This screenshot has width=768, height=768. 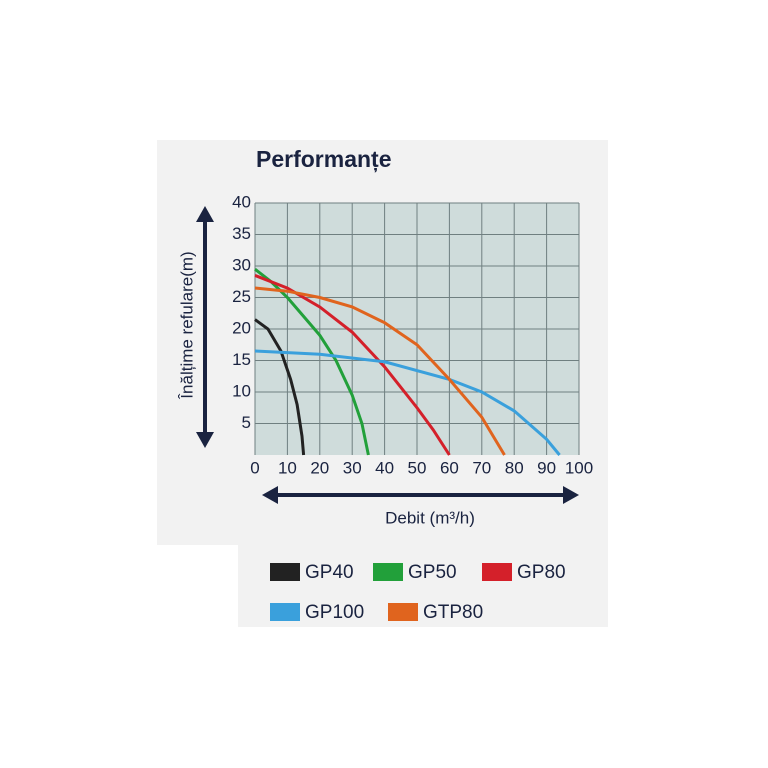 I want to click on legend-label: GP40, so click(x=329, y=572).